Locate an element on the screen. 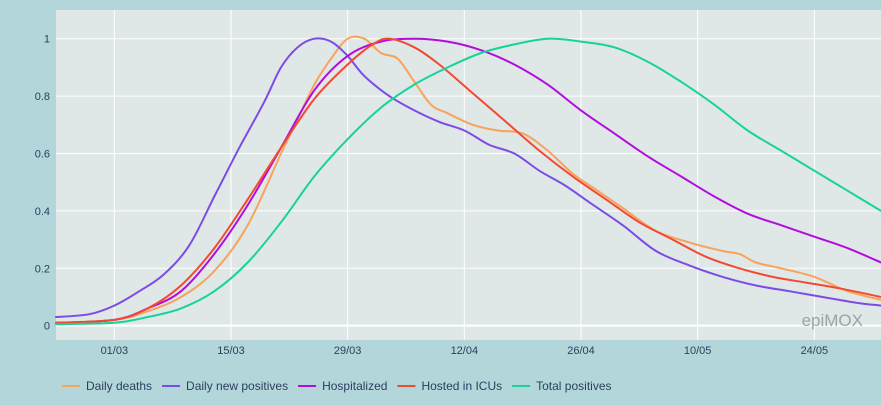 This screenshot has height=405, width=881. y-tick-label: 0.4 is located at coordinates (42, 212).